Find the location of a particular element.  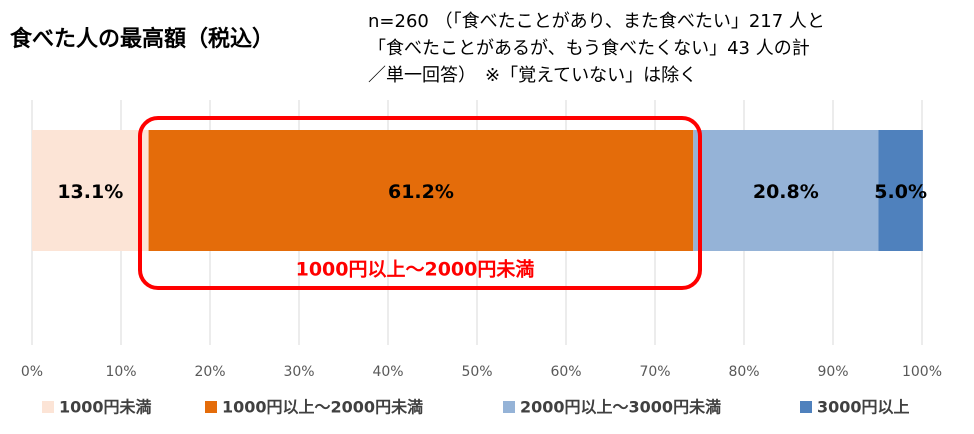

value-label: 61.2% is located at coordinates (421, 192).